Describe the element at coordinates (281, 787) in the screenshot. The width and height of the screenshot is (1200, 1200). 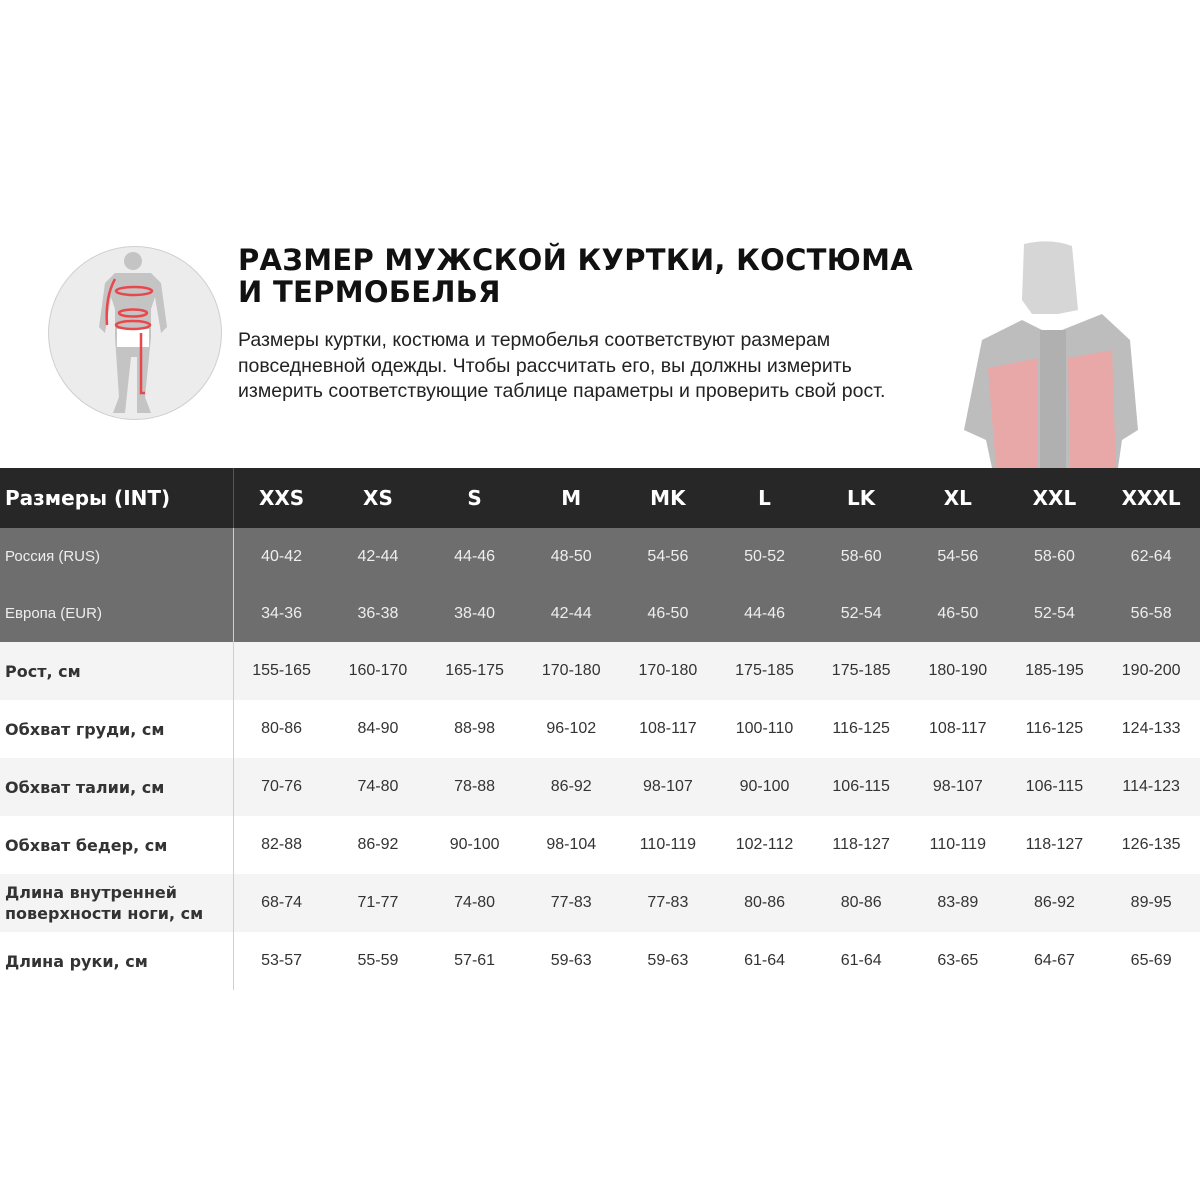
I see `table-cell: 70-76` at that location.